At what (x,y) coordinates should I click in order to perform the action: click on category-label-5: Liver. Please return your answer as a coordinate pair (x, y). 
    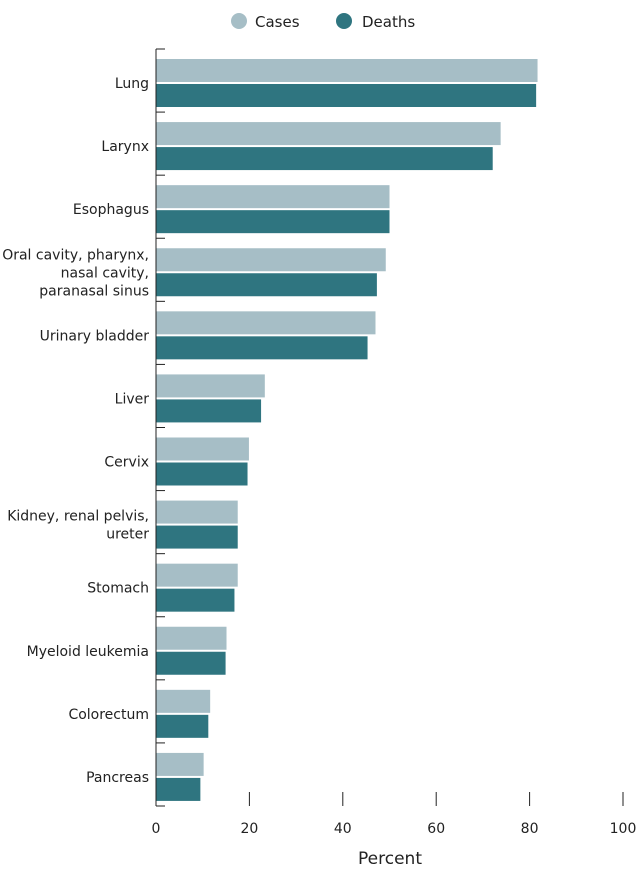
    Looking at the image, I should click on (132, 399).